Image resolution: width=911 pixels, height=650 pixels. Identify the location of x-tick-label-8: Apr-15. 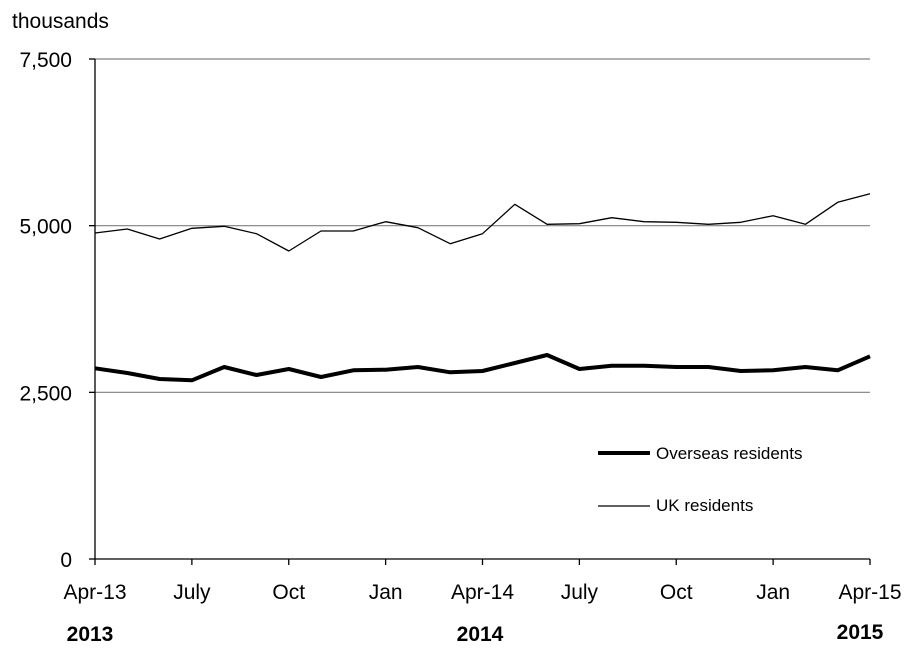
(869, 592).